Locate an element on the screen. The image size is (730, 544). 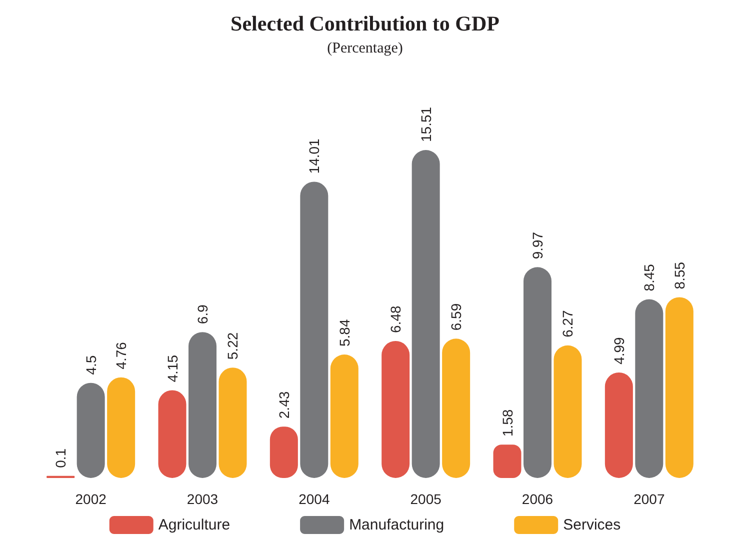
data-label: 8.55 is located at coordinates (679, 276).